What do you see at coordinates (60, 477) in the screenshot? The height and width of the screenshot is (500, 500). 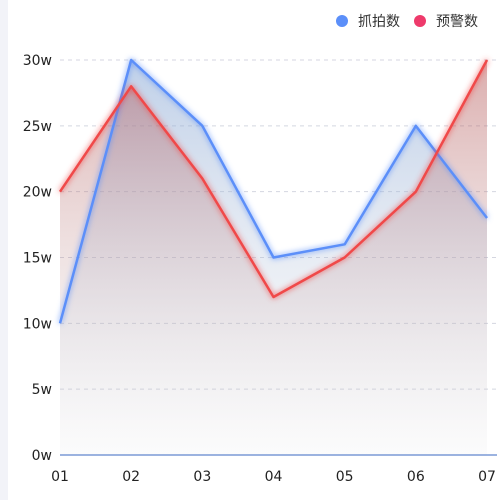 I see `x-tick-label: 01` at bounding box center [60, 477].